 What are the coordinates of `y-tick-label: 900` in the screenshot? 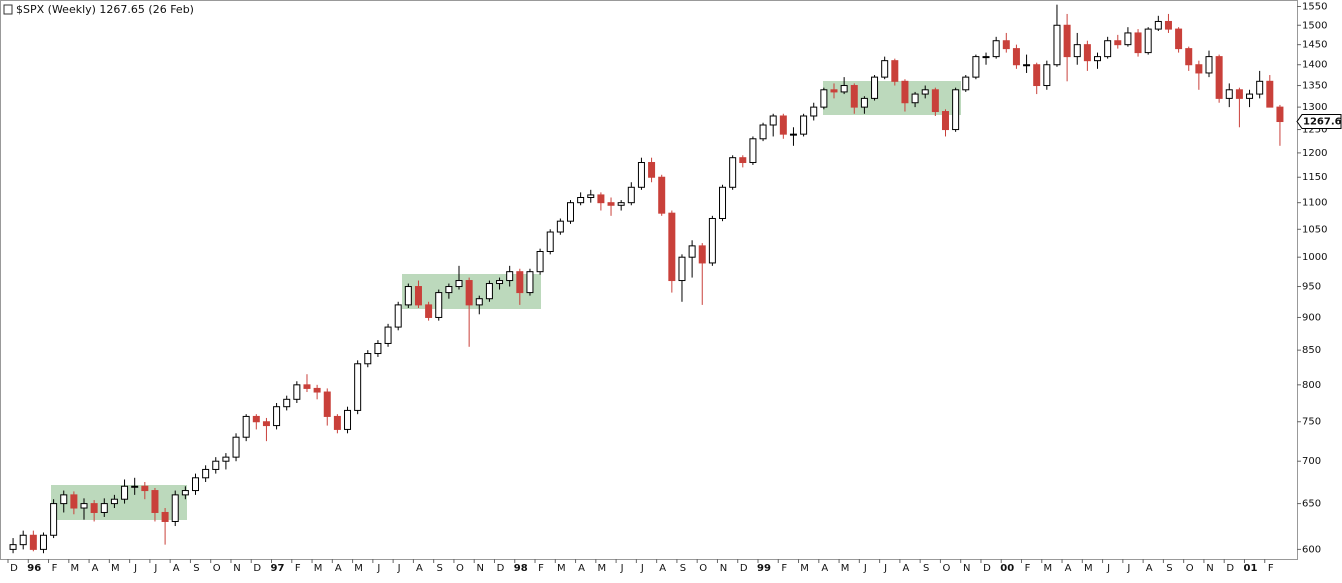 It's located at (1311, 317).